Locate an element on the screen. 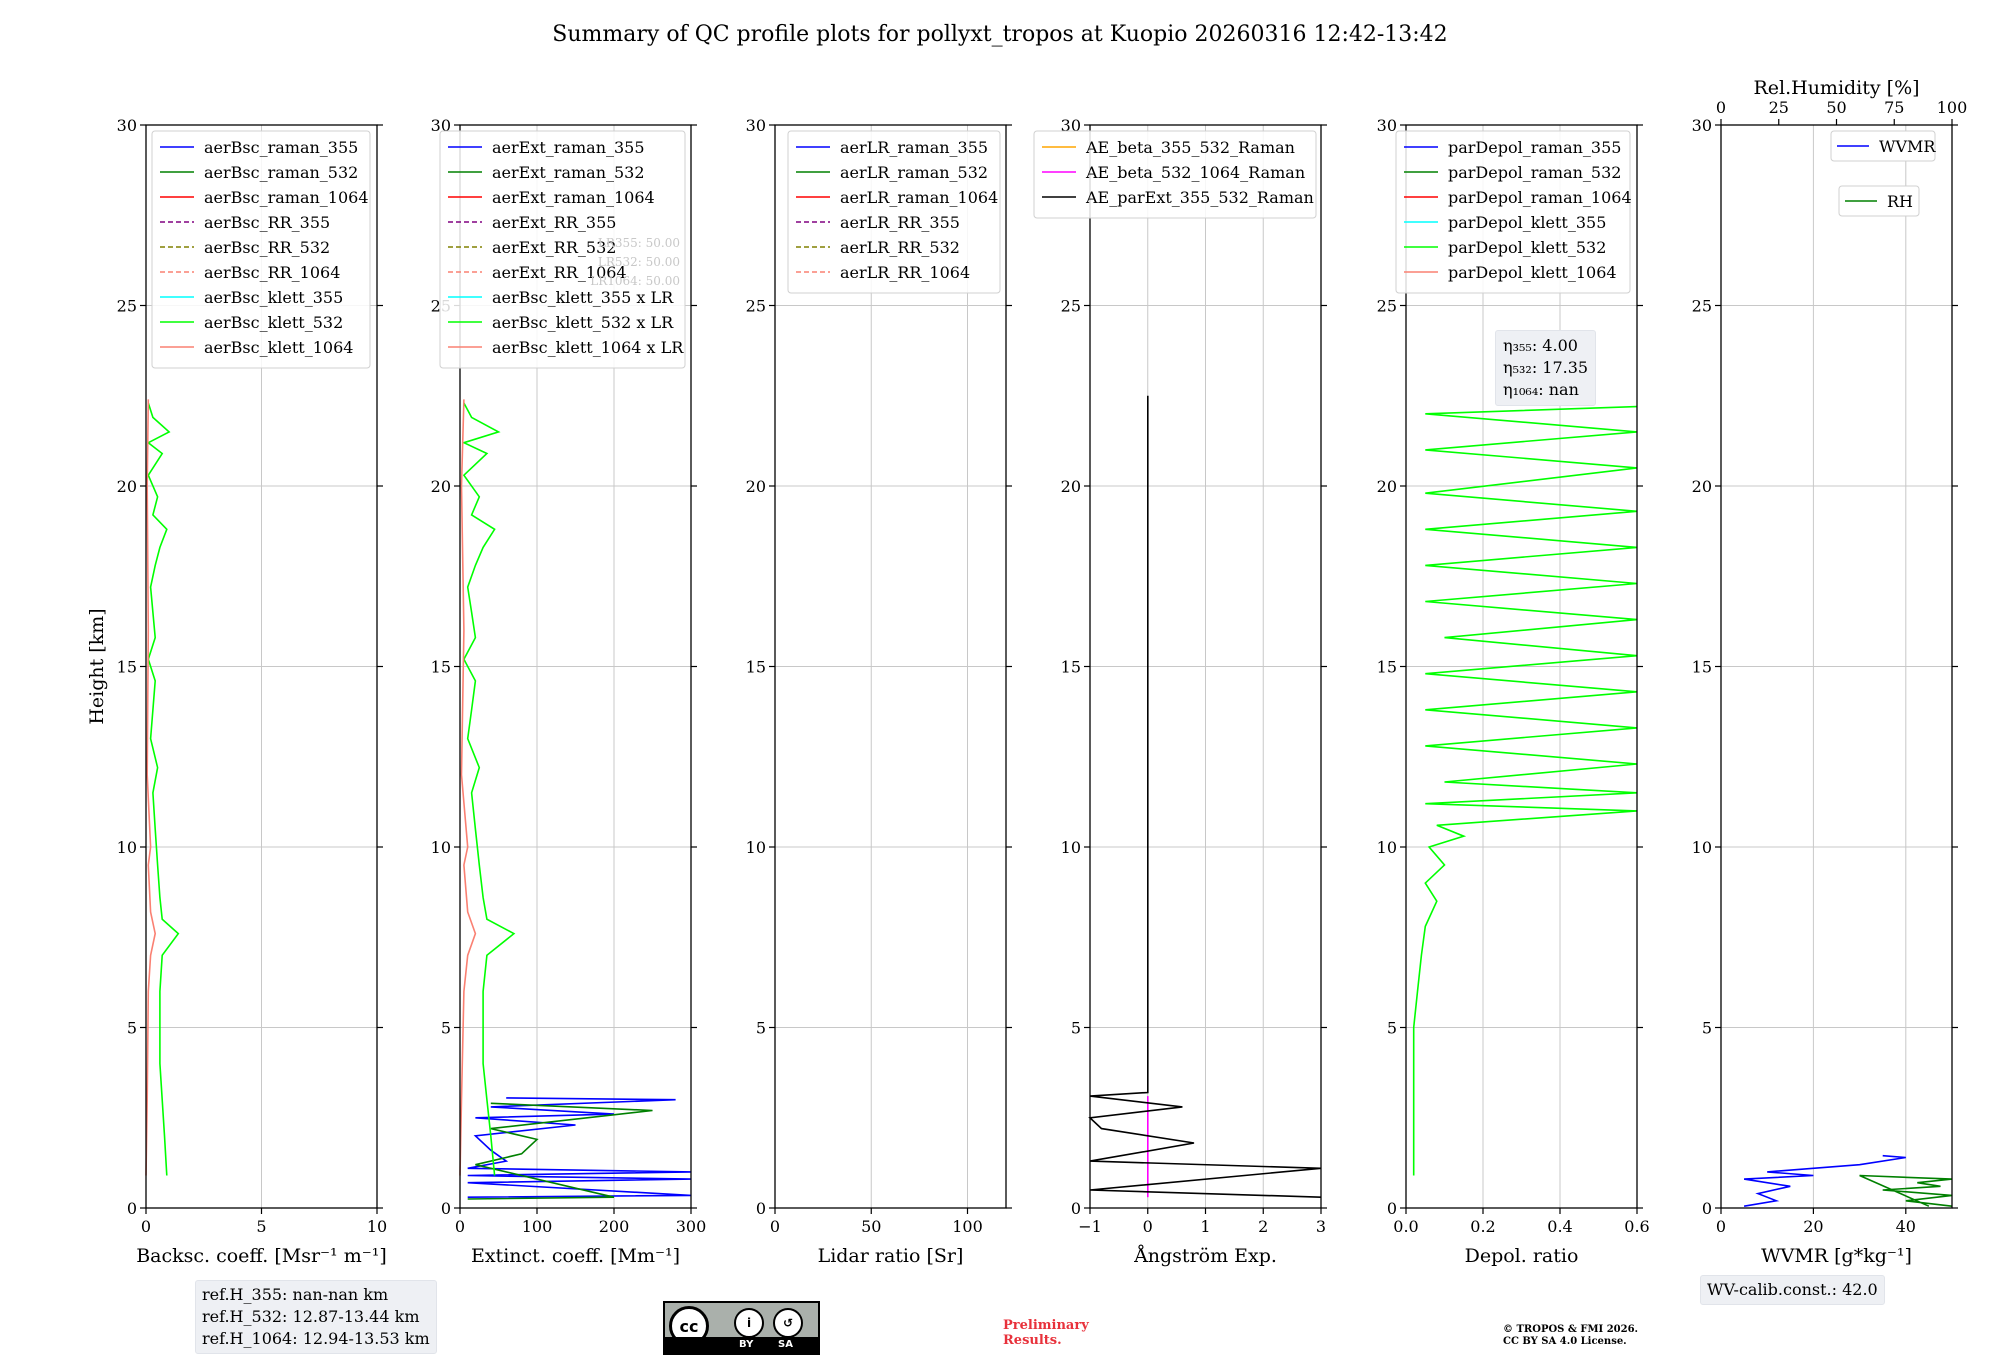 Image resolution: width=2000 pixels, height=1360 pixels. ref-height-532: ref.H_532: 12.87-13.44 km is located at coordinates (311, 1316).